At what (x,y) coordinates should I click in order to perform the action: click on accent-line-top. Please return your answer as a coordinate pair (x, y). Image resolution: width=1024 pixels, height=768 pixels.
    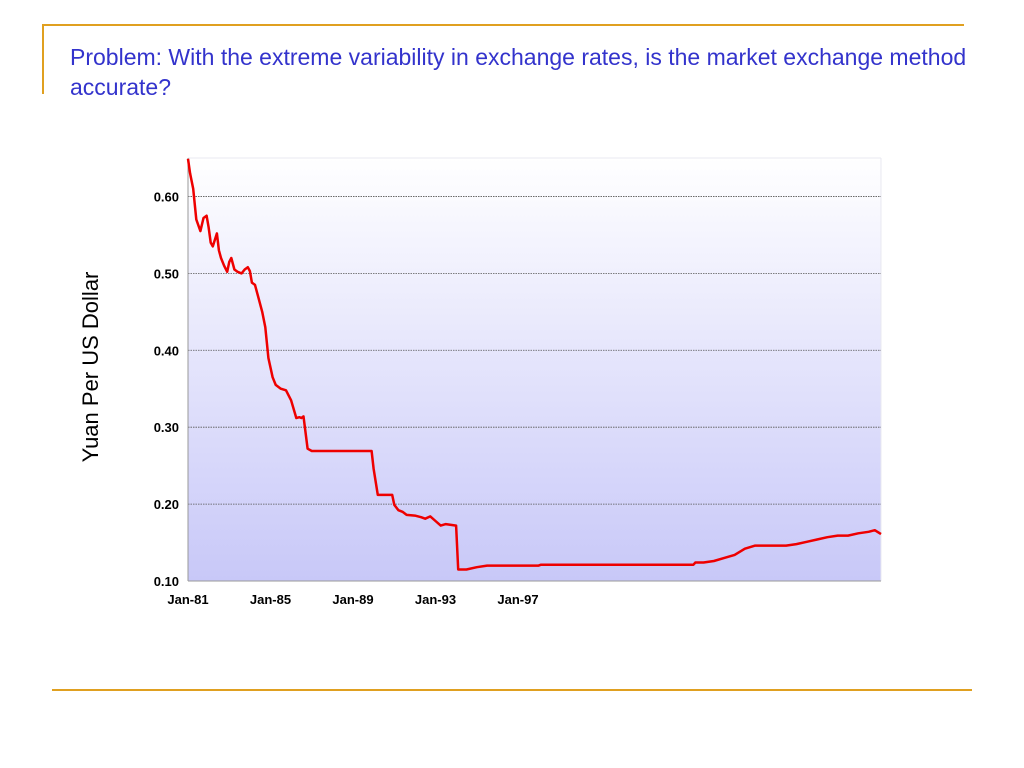
    Looking at the image, I should click on (503, 25).